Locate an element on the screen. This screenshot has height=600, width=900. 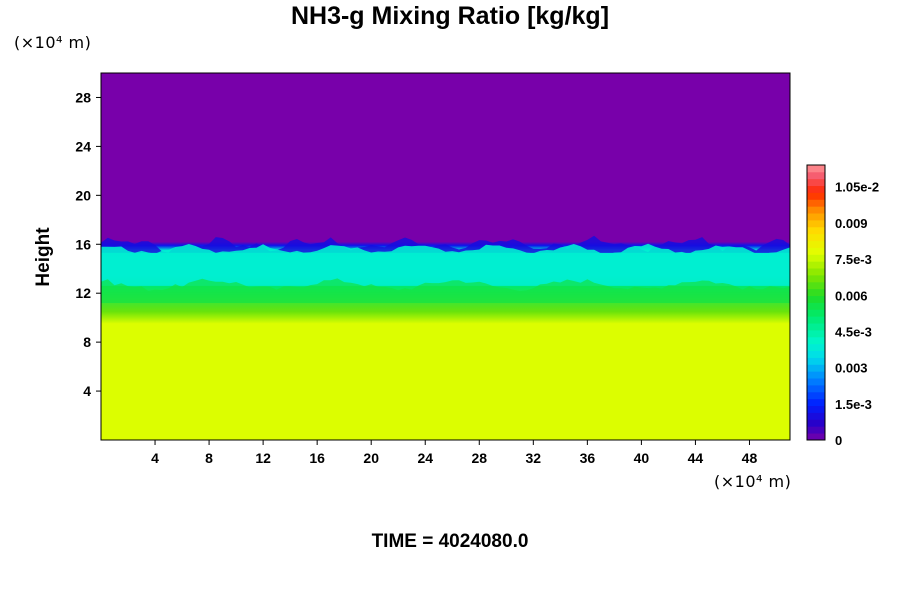
x-tick-label: 40 is located at coordinates (642, 458).